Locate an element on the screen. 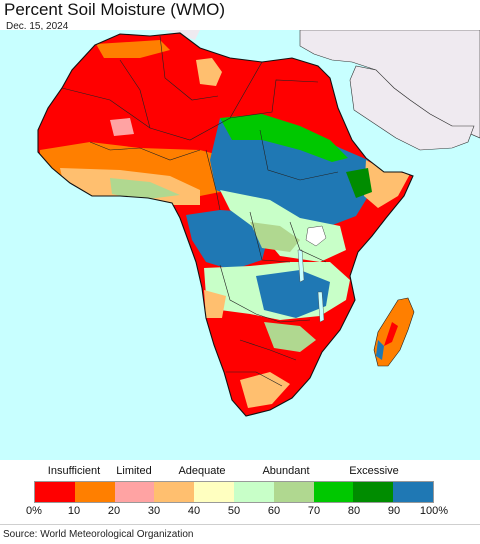 This screenshot has height=544, width=480. lake-malawi is located at coordinates (321, 307).